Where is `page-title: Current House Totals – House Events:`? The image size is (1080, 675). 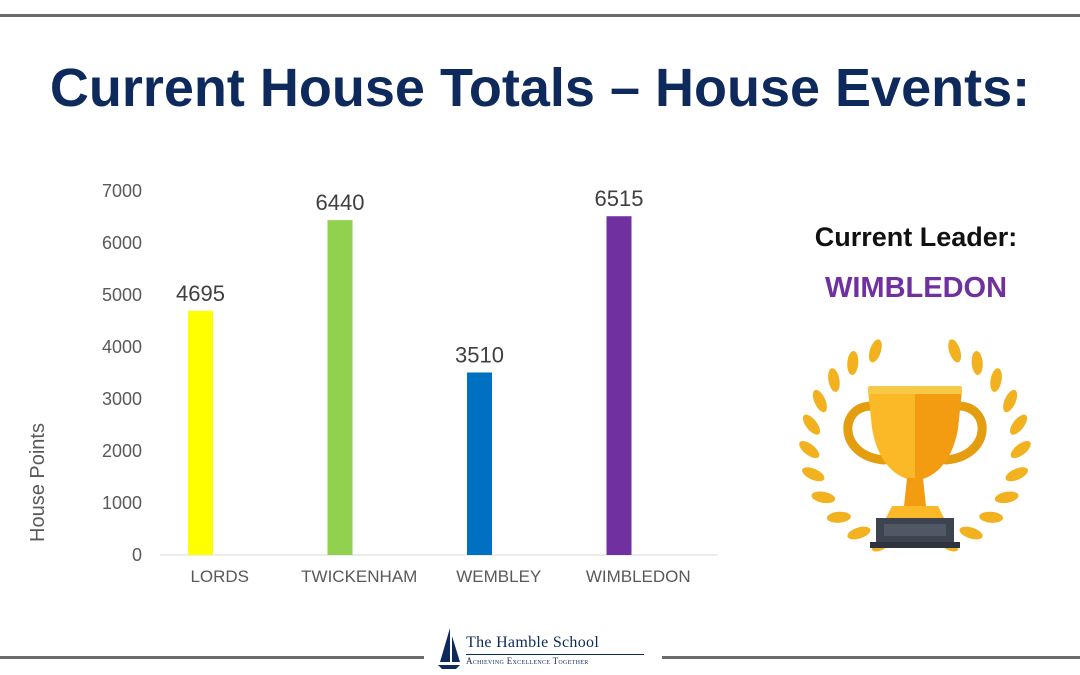
page-title: Current House Totals – House Events: is located at coordinates (540, 88).